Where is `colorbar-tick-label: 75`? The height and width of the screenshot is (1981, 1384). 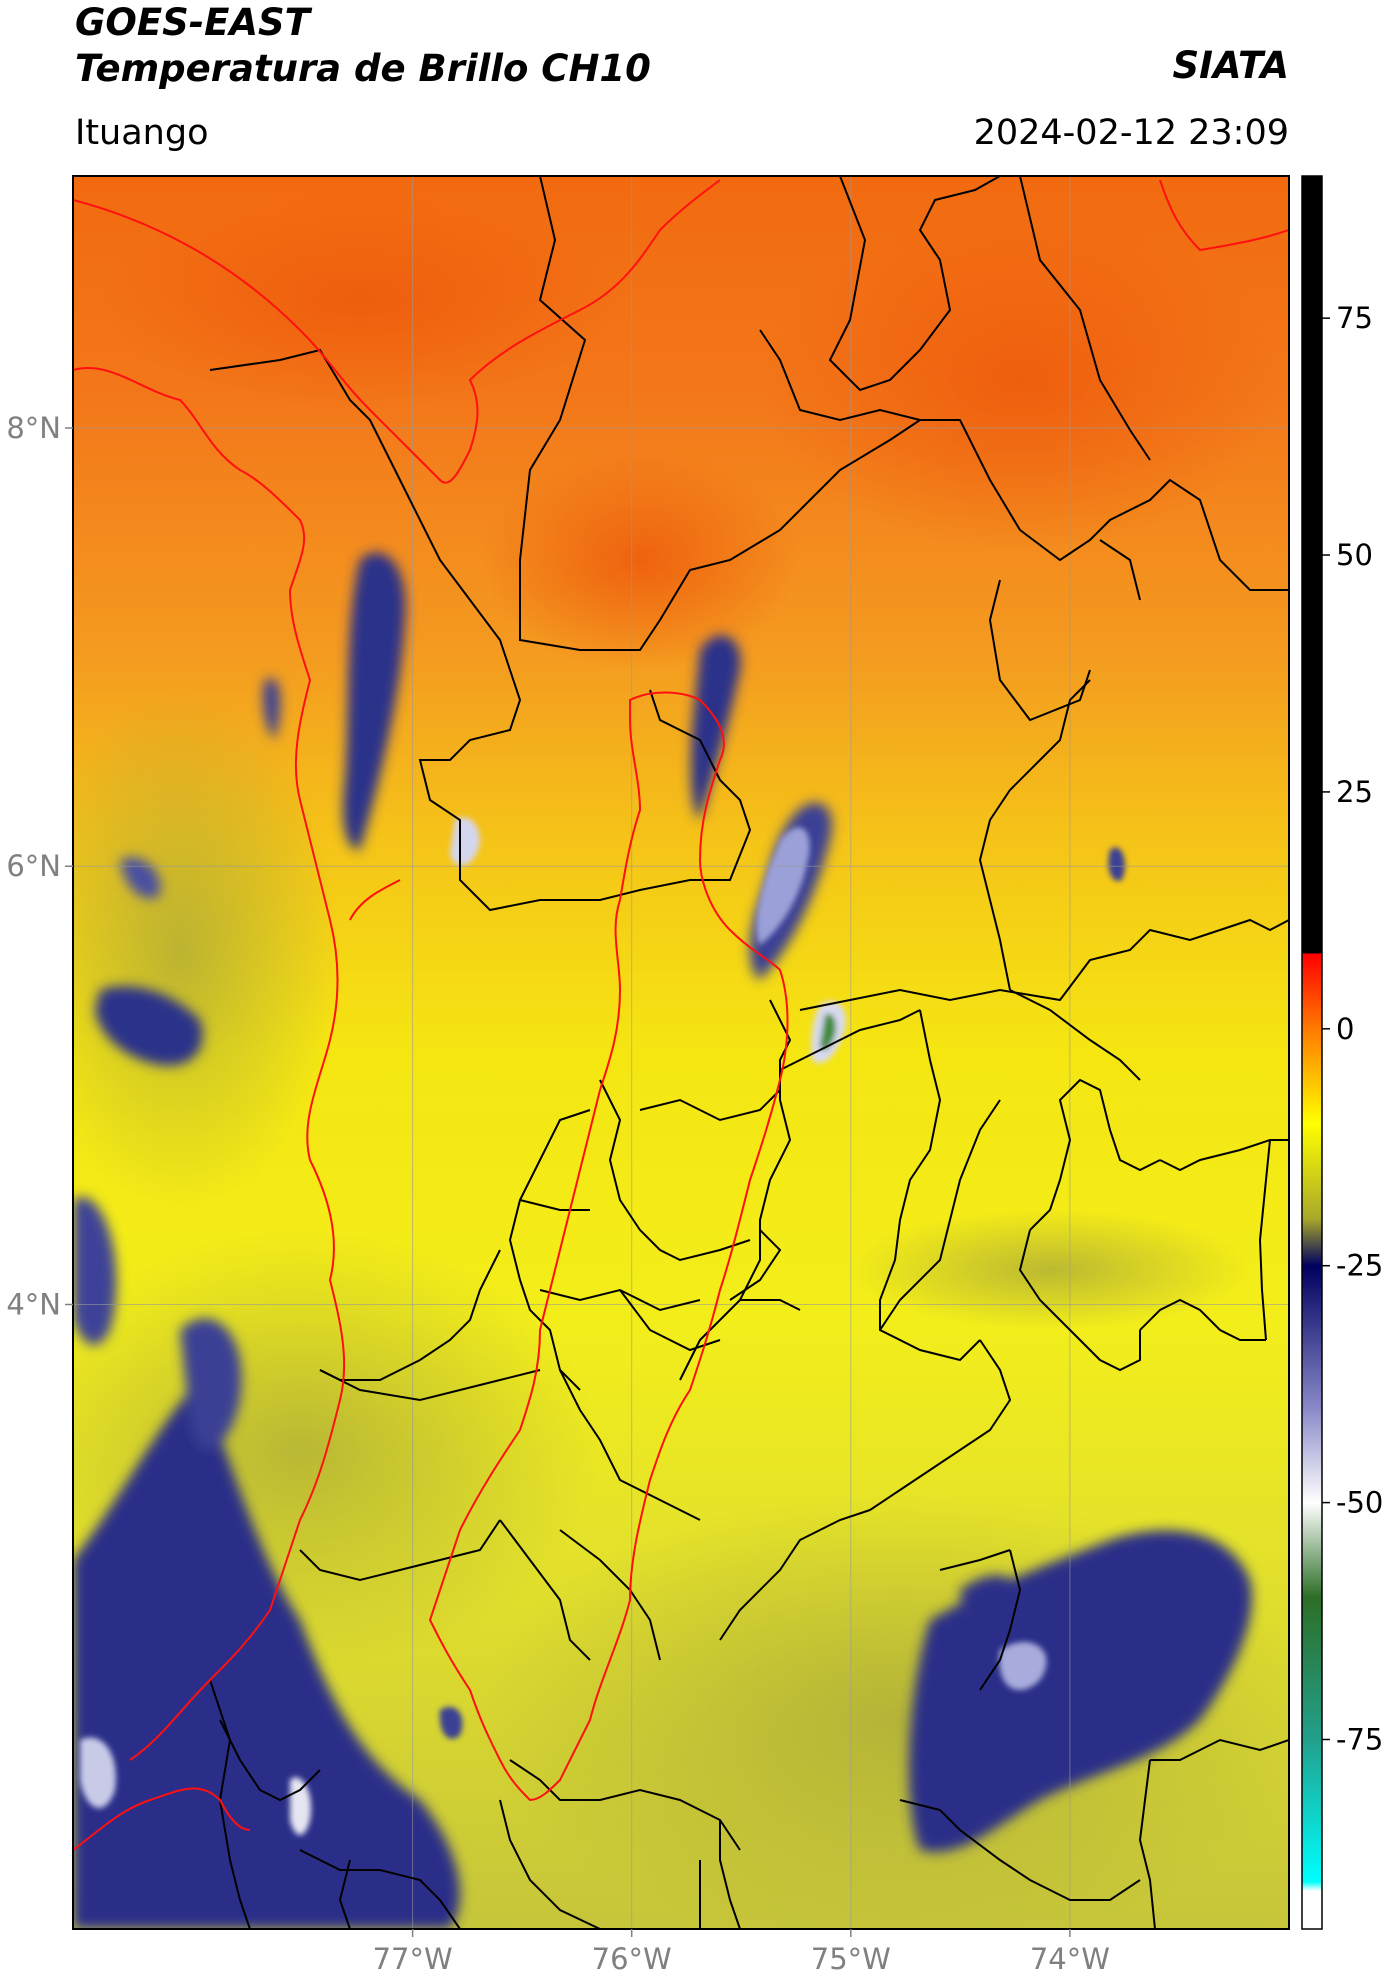
colorbar-tick-label: 75 is located at coordinates (1354, 318).